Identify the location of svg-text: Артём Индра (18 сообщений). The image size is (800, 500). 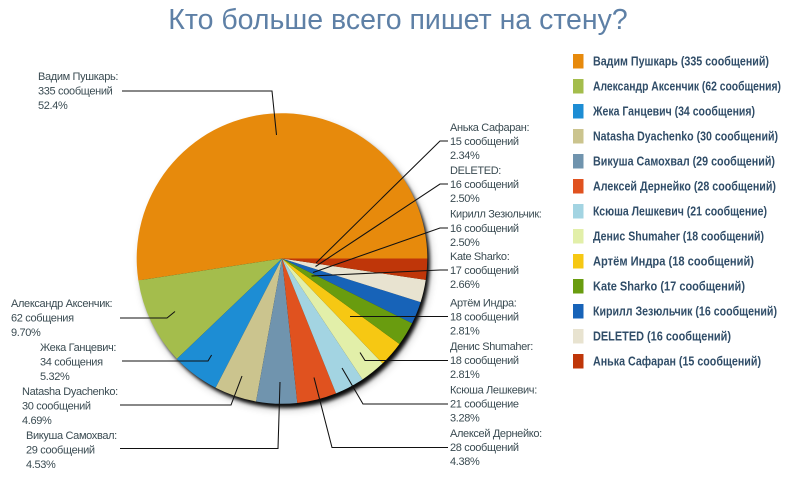
(673, 262).